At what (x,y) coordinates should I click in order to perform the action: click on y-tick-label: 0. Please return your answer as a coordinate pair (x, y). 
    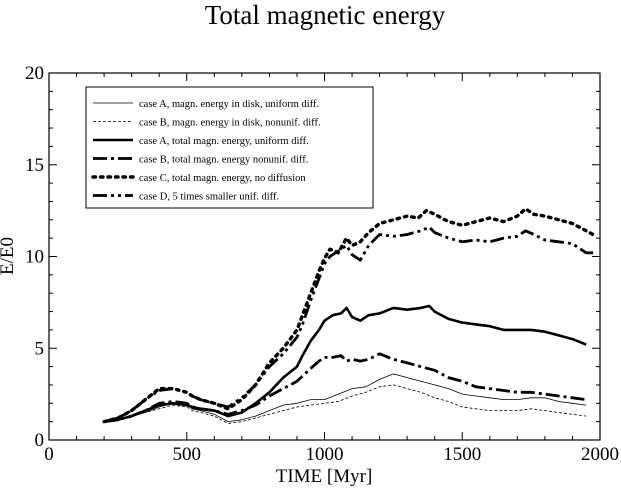
    Looking at the image, I should click on (40, 440).